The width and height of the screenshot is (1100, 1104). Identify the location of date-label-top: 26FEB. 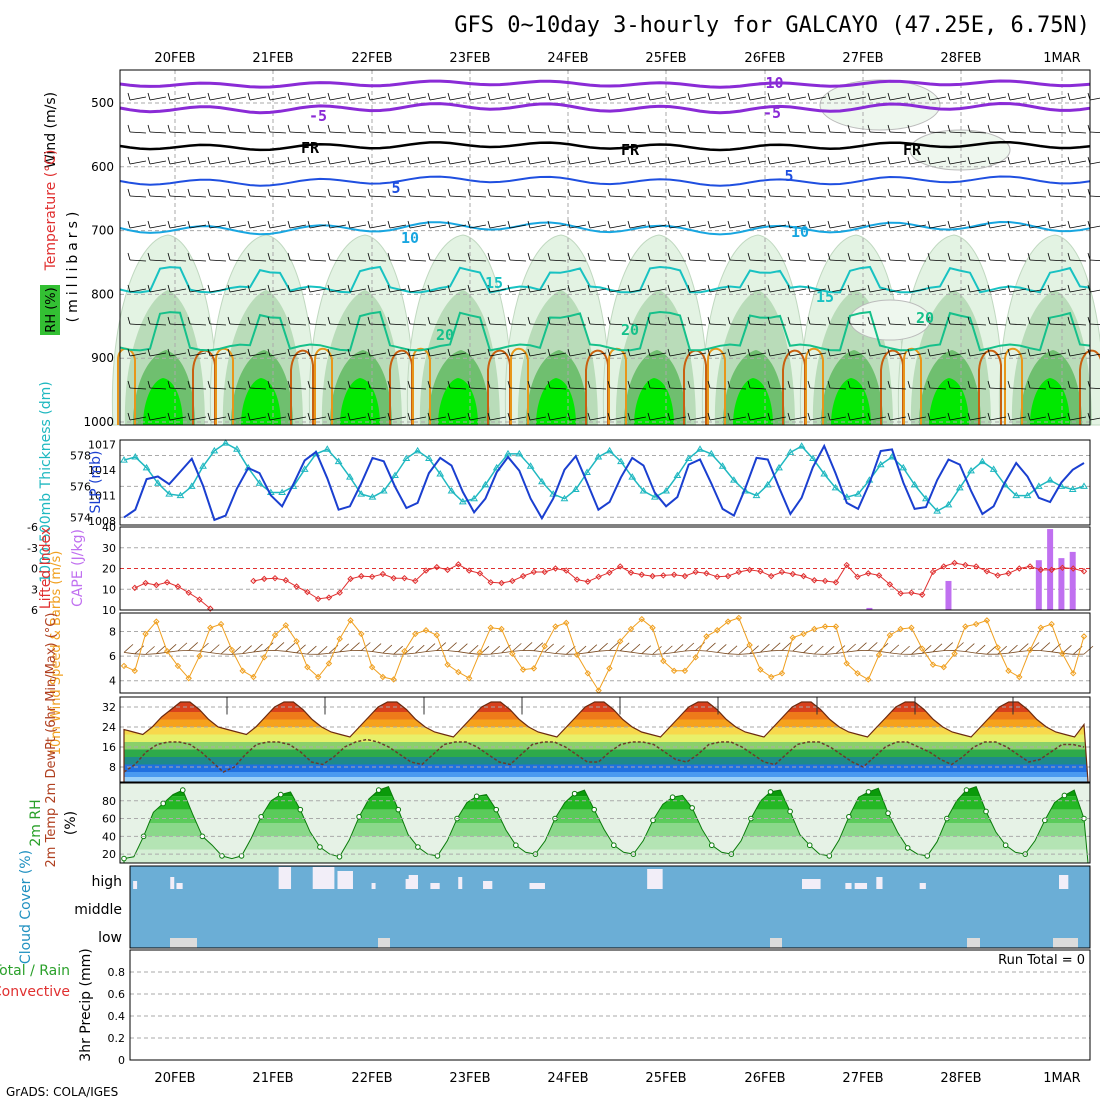
(764, 58).